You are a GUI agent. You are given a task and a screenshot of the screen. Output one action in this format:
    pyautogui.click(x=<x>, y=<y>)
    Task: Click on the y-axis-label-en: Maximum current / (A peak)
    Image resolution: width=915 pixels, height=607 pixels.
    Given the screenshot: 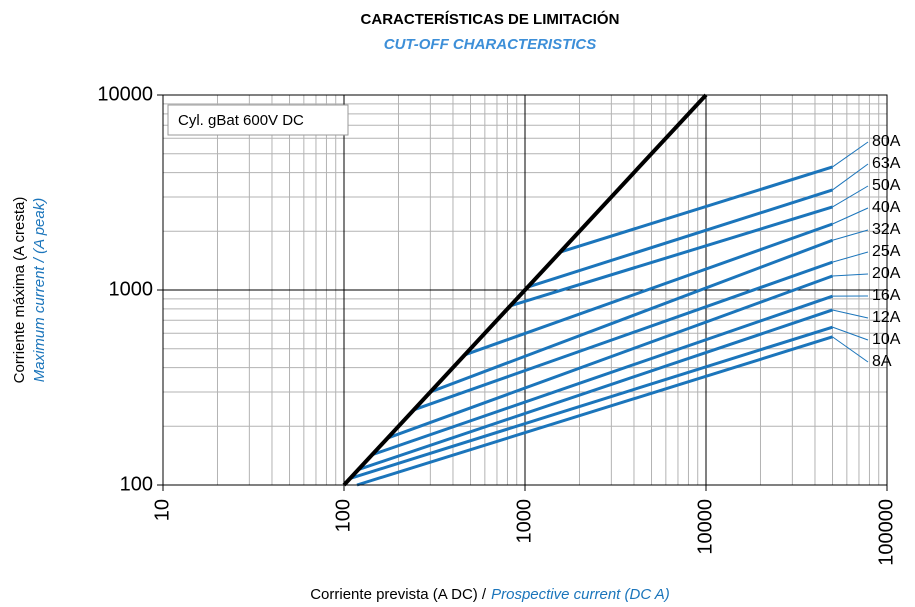 What is the action you would take?
    pyautogui.click(x=39, y=290)
    